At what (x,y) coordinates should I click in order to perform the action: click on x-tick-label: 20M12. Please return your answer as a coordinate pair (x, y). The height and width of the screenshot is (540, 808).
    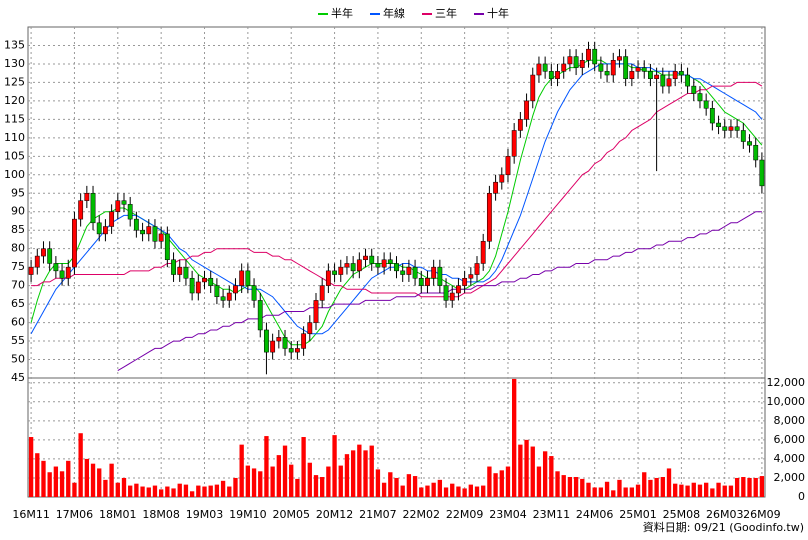
    Looking at the image, I should click on (335, 514).